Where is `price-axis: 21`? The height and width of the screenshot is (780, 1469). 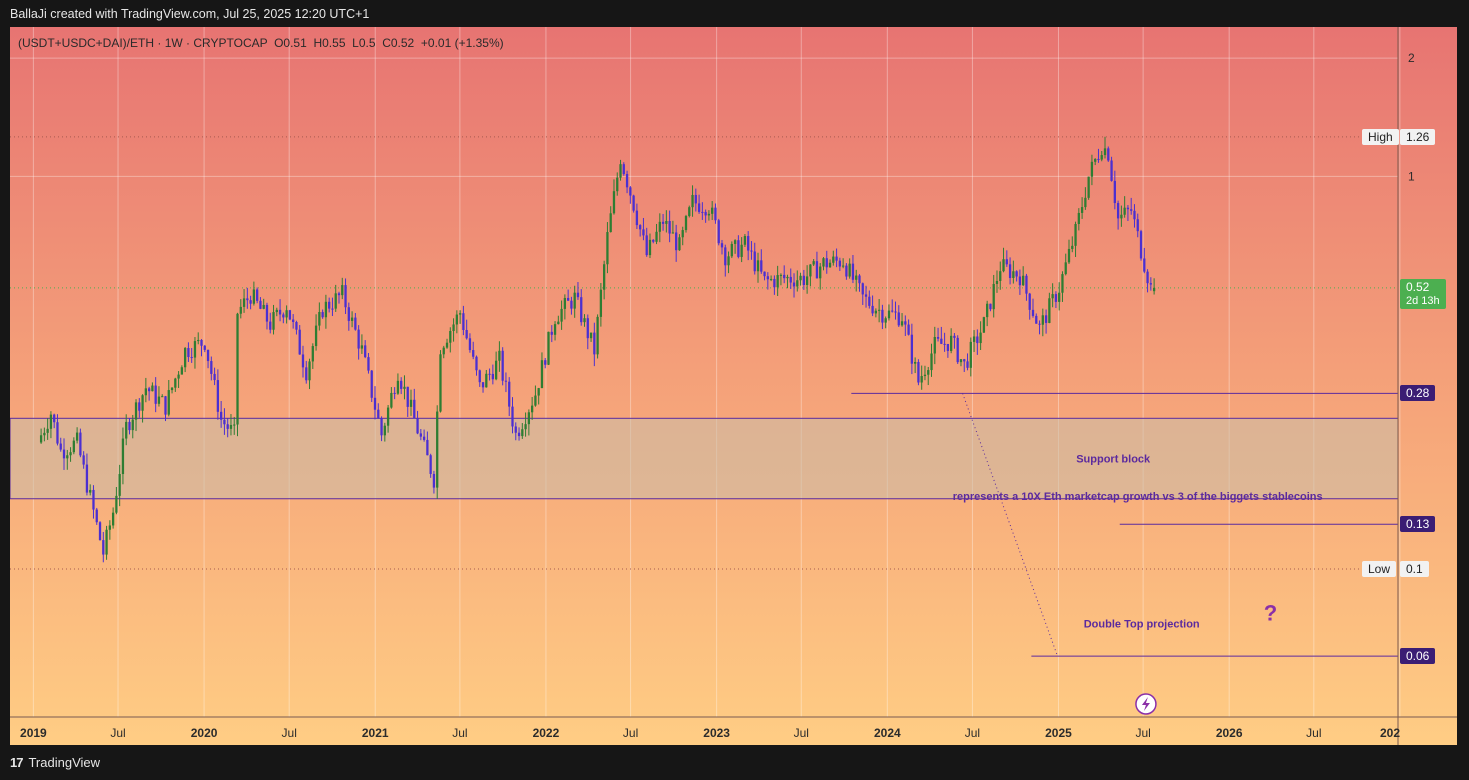
price-axis: 21 is located at coordinates (1406, 386).